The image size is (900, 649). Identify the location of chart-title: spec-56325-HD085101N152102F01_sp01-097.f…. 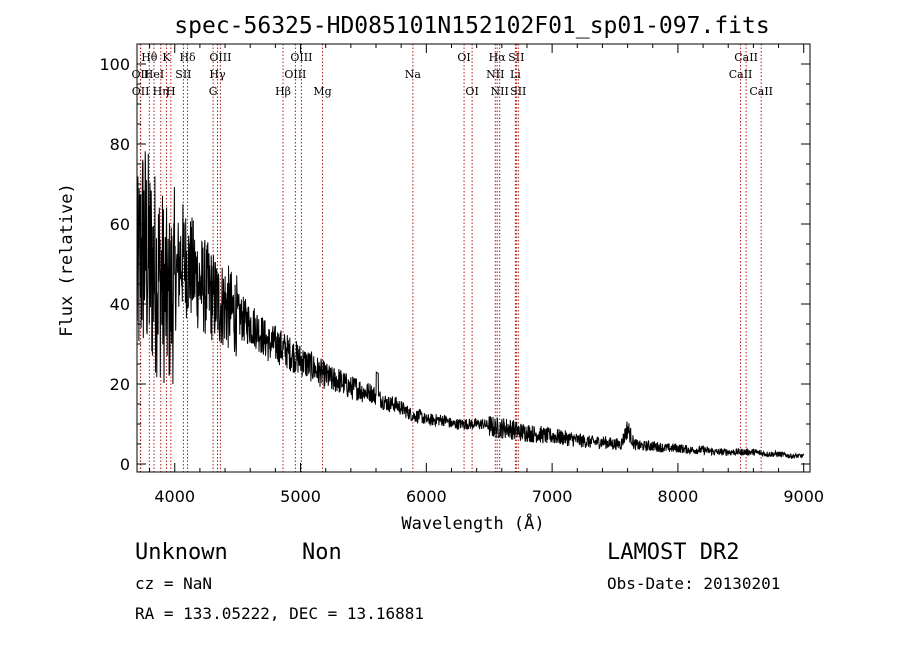
(471, 26).